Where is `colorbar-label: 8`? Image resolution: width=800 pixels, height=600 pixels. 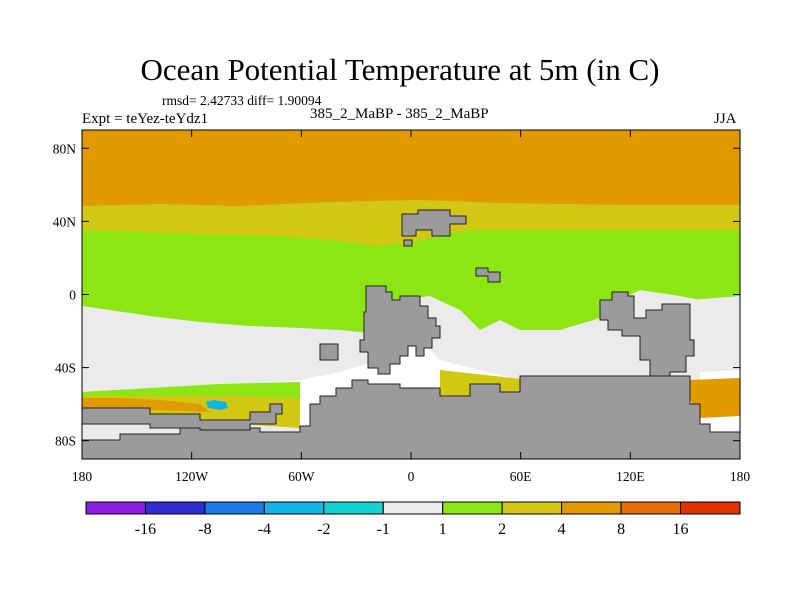
colorbar-label: 8 is located at coordinates (621, 529).